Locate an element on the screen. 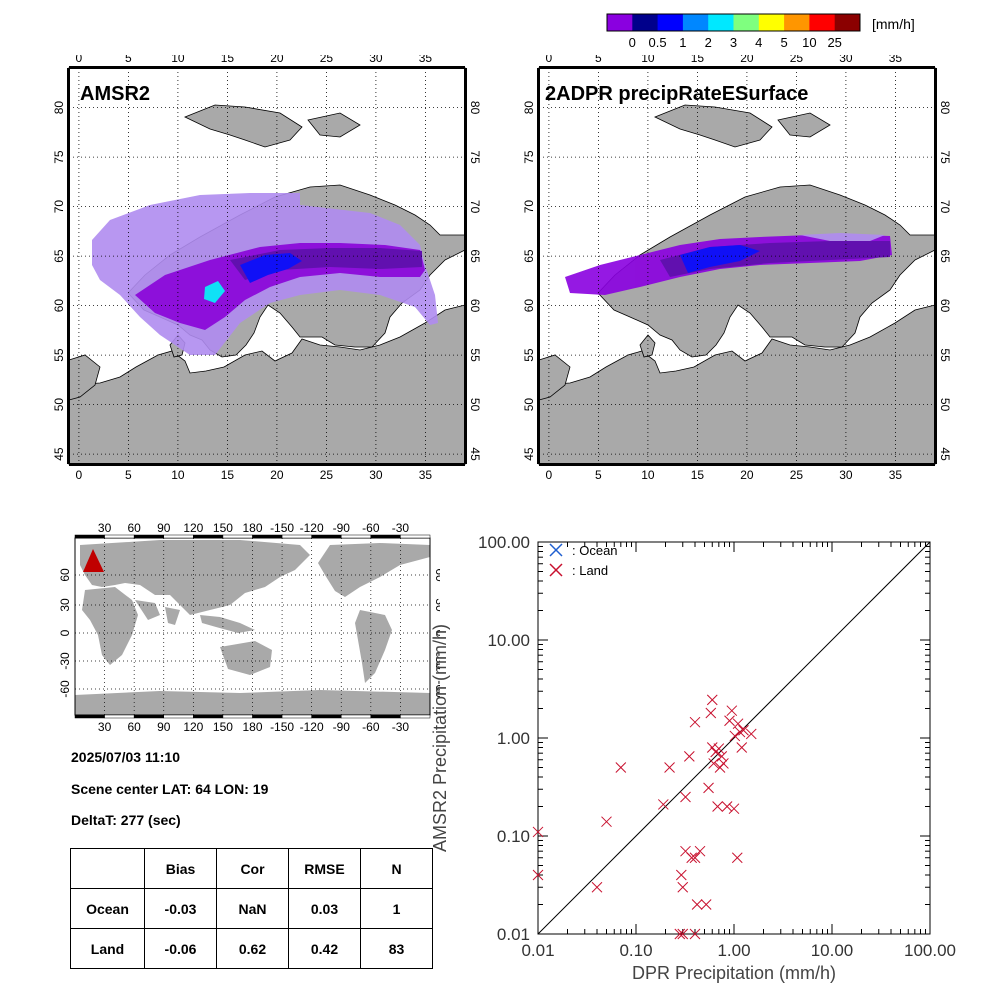 Image resolution: width=1000 pixels, height=1000 pixels. table-header-cell: N is located at coordinates (396, 868).